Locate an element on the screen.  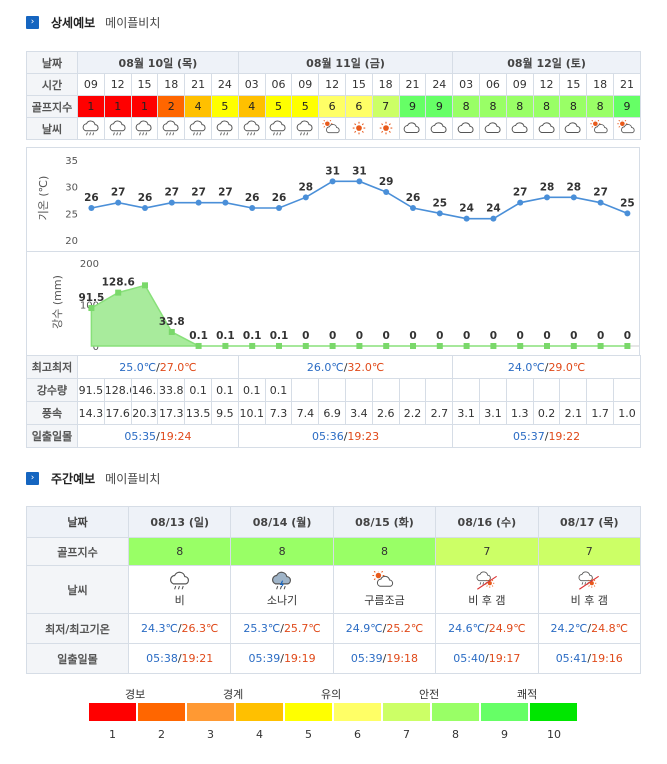
temperature-label: 26 is located at coordinates (413, 198).